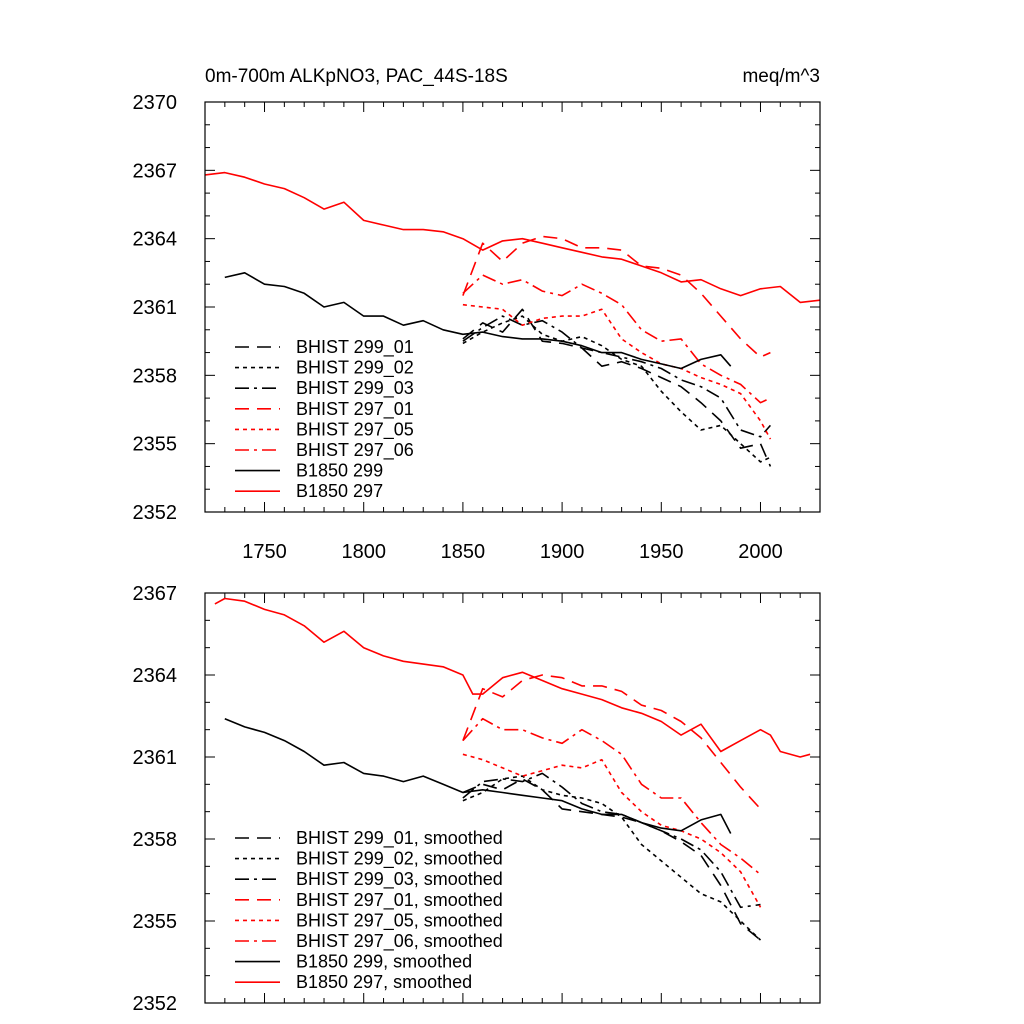 The height and width of the screenshot is (1024, 1024). Describe the element at coordinates (155, 103) in the screenshot. I see `y-tick-label: 2370` at that location.